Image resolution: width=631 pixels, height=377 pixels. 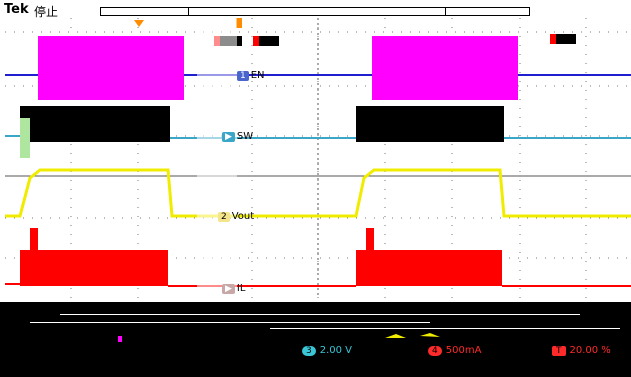 What do you see at coordinates (237, 136) in the screenshot?
I see `ch-sw-label: ▶ SW` at bounding box center [237, 136].